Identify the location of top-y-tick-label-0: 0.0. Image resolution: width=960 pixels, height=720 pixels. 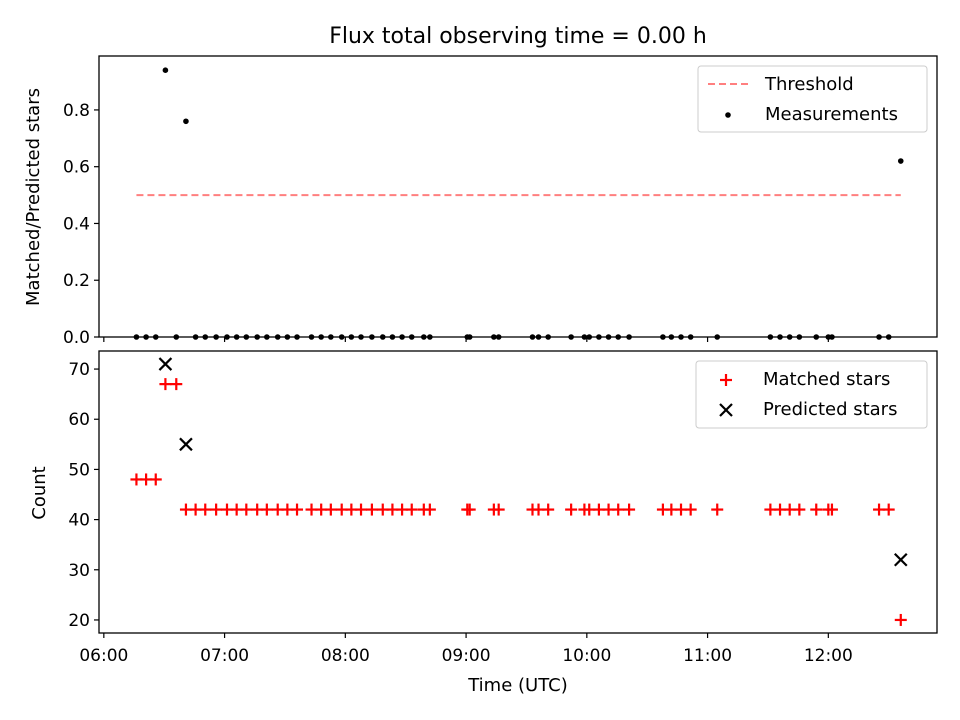
(76, 338).